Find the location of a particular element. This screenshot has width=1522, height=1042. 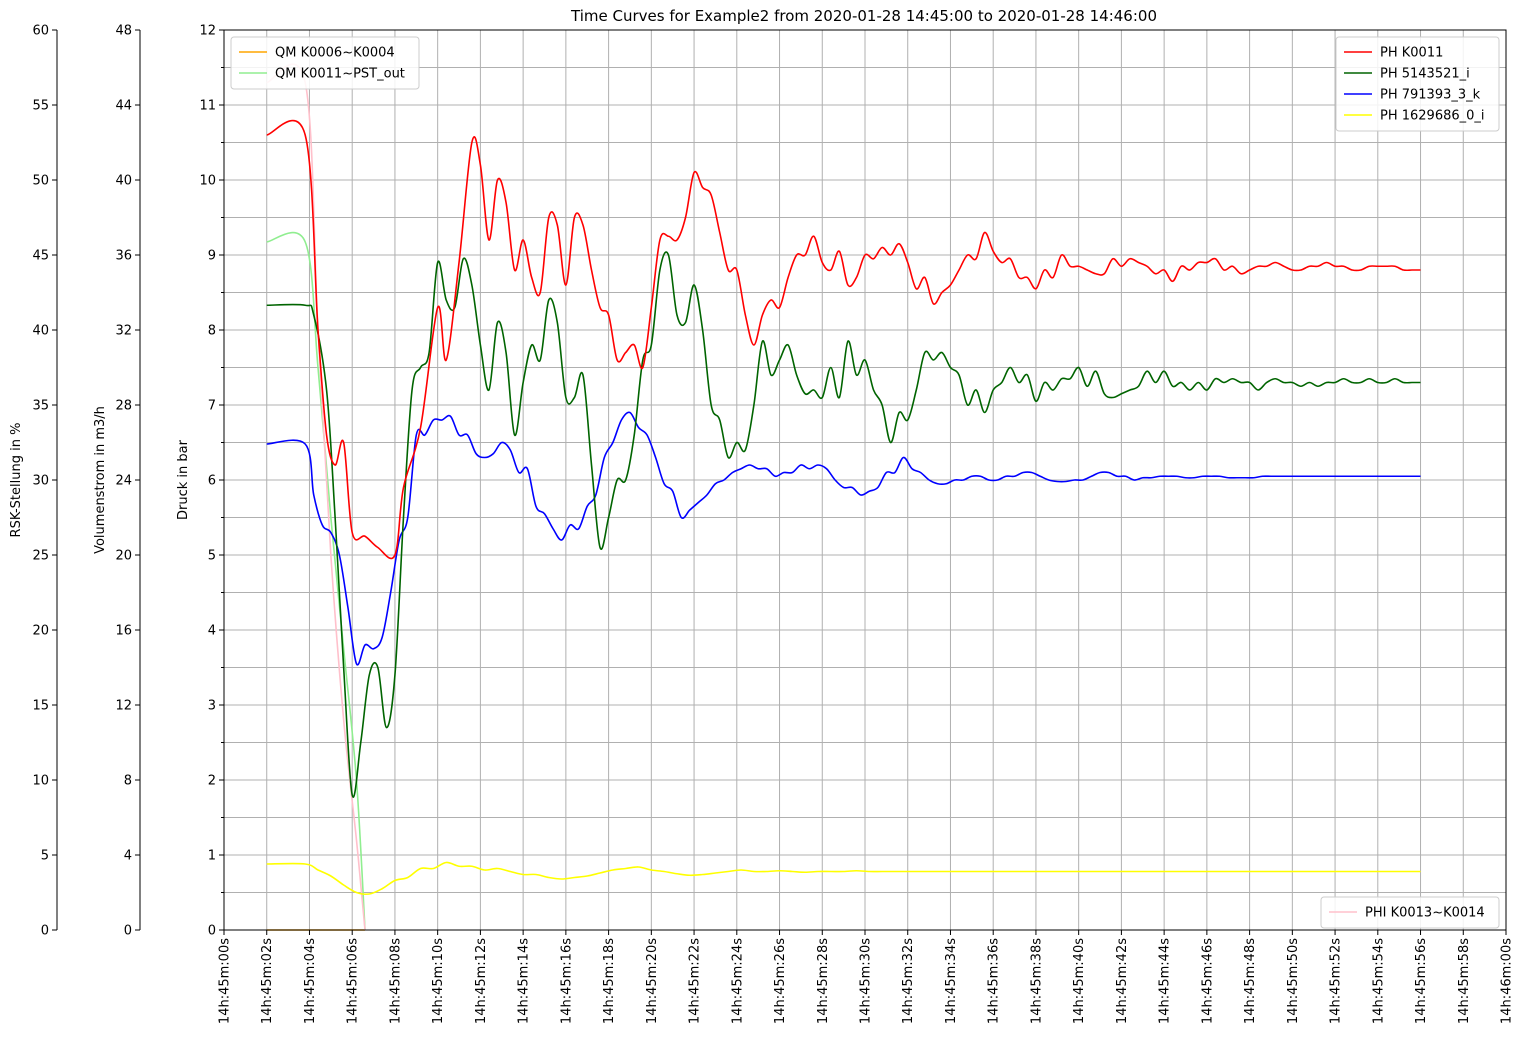

legend-entry-label: PH 1629686_0_i is located at coordinates (1432, 116).